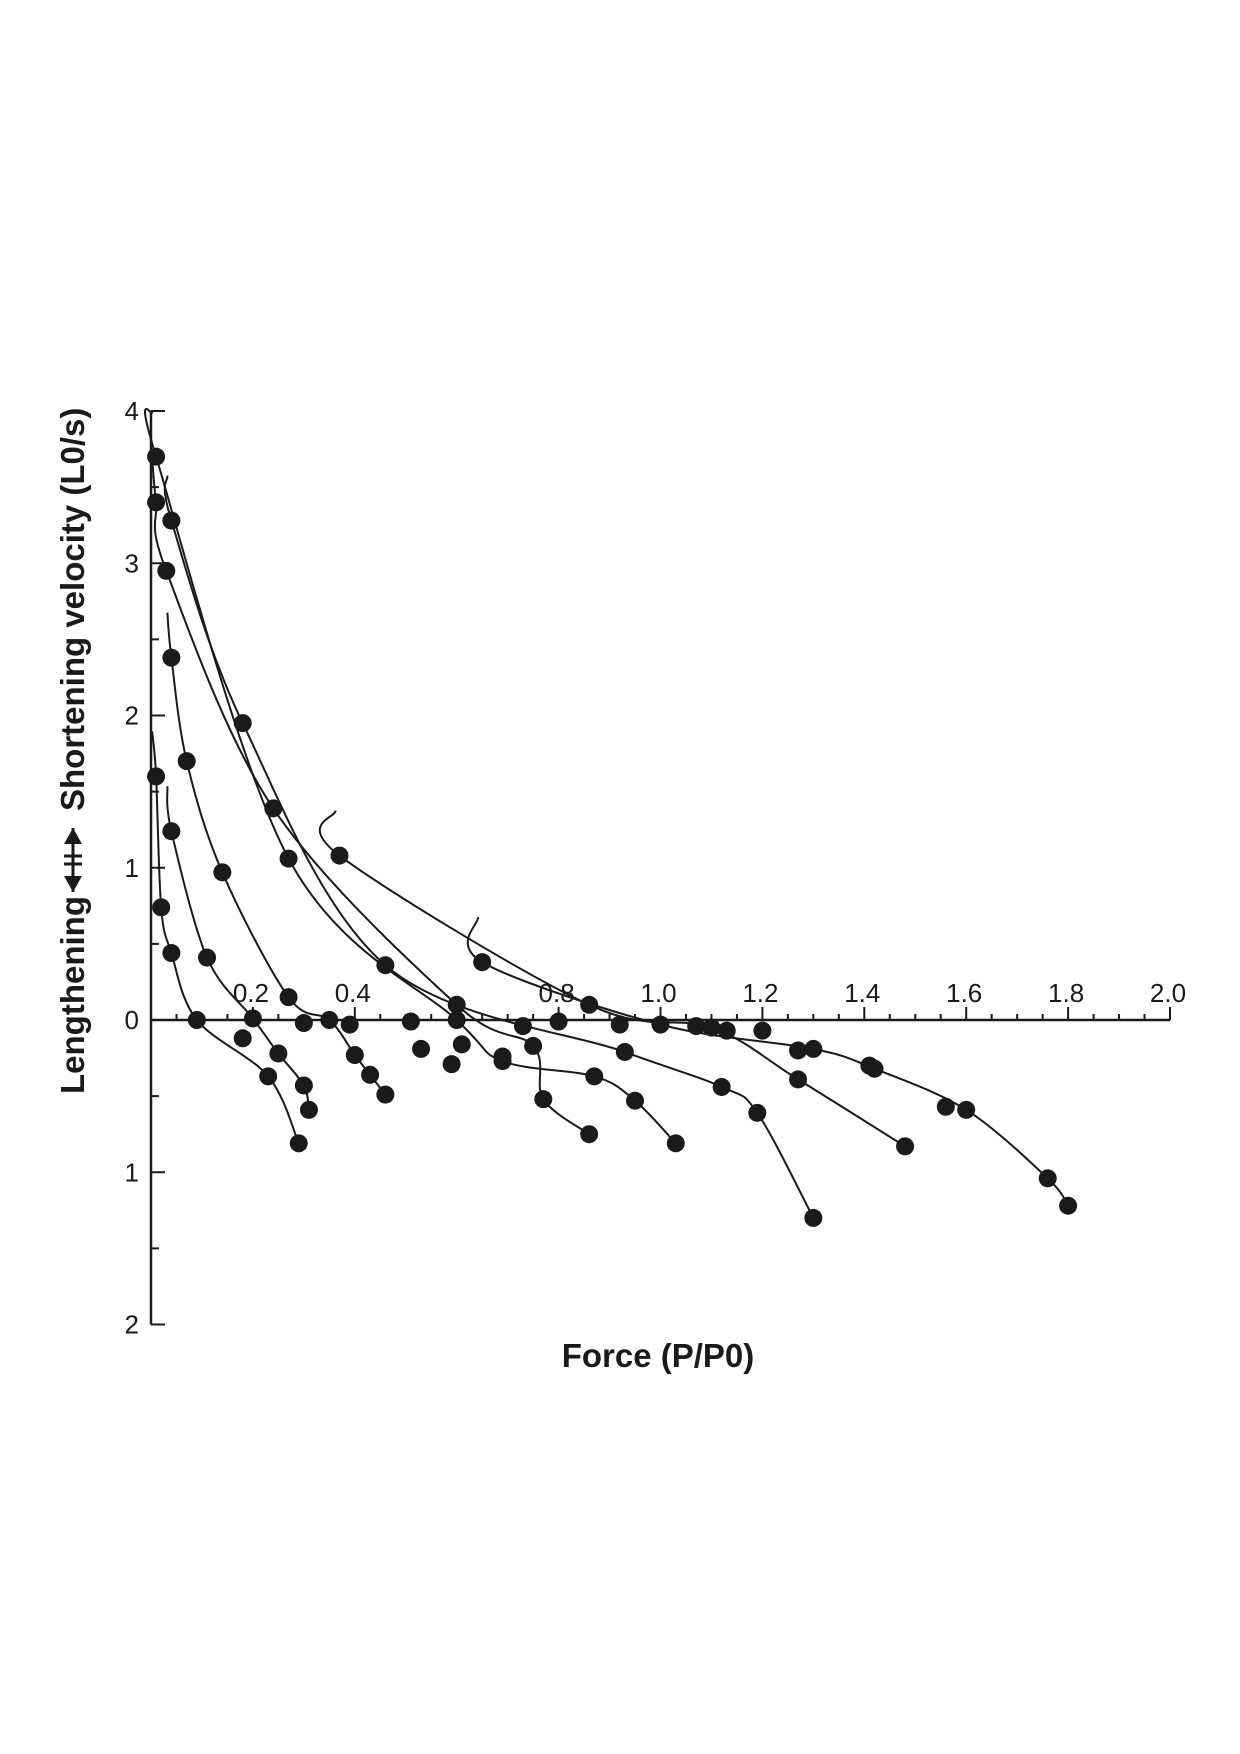 Image resolution: width=1240 pixels, height=1754 pixels. Describe the element at coordinates (251, 993) in the screenshot. I see `x-tick-label: 0.2` at that location.